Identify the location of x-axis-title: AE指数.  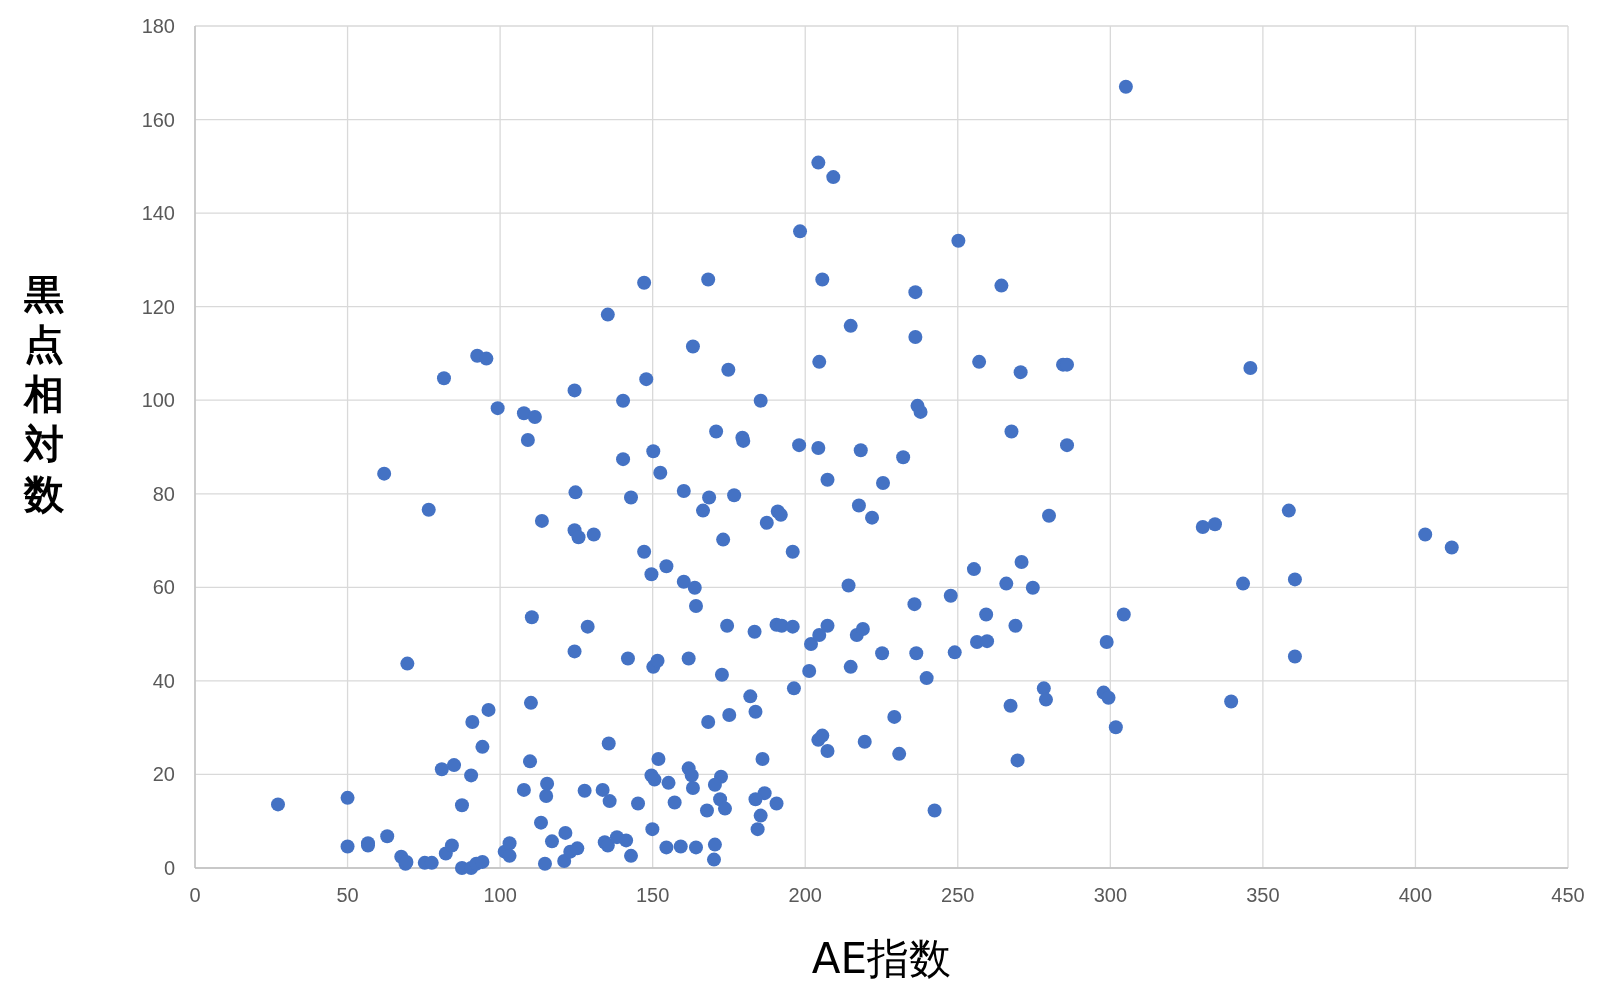
(881, 958).